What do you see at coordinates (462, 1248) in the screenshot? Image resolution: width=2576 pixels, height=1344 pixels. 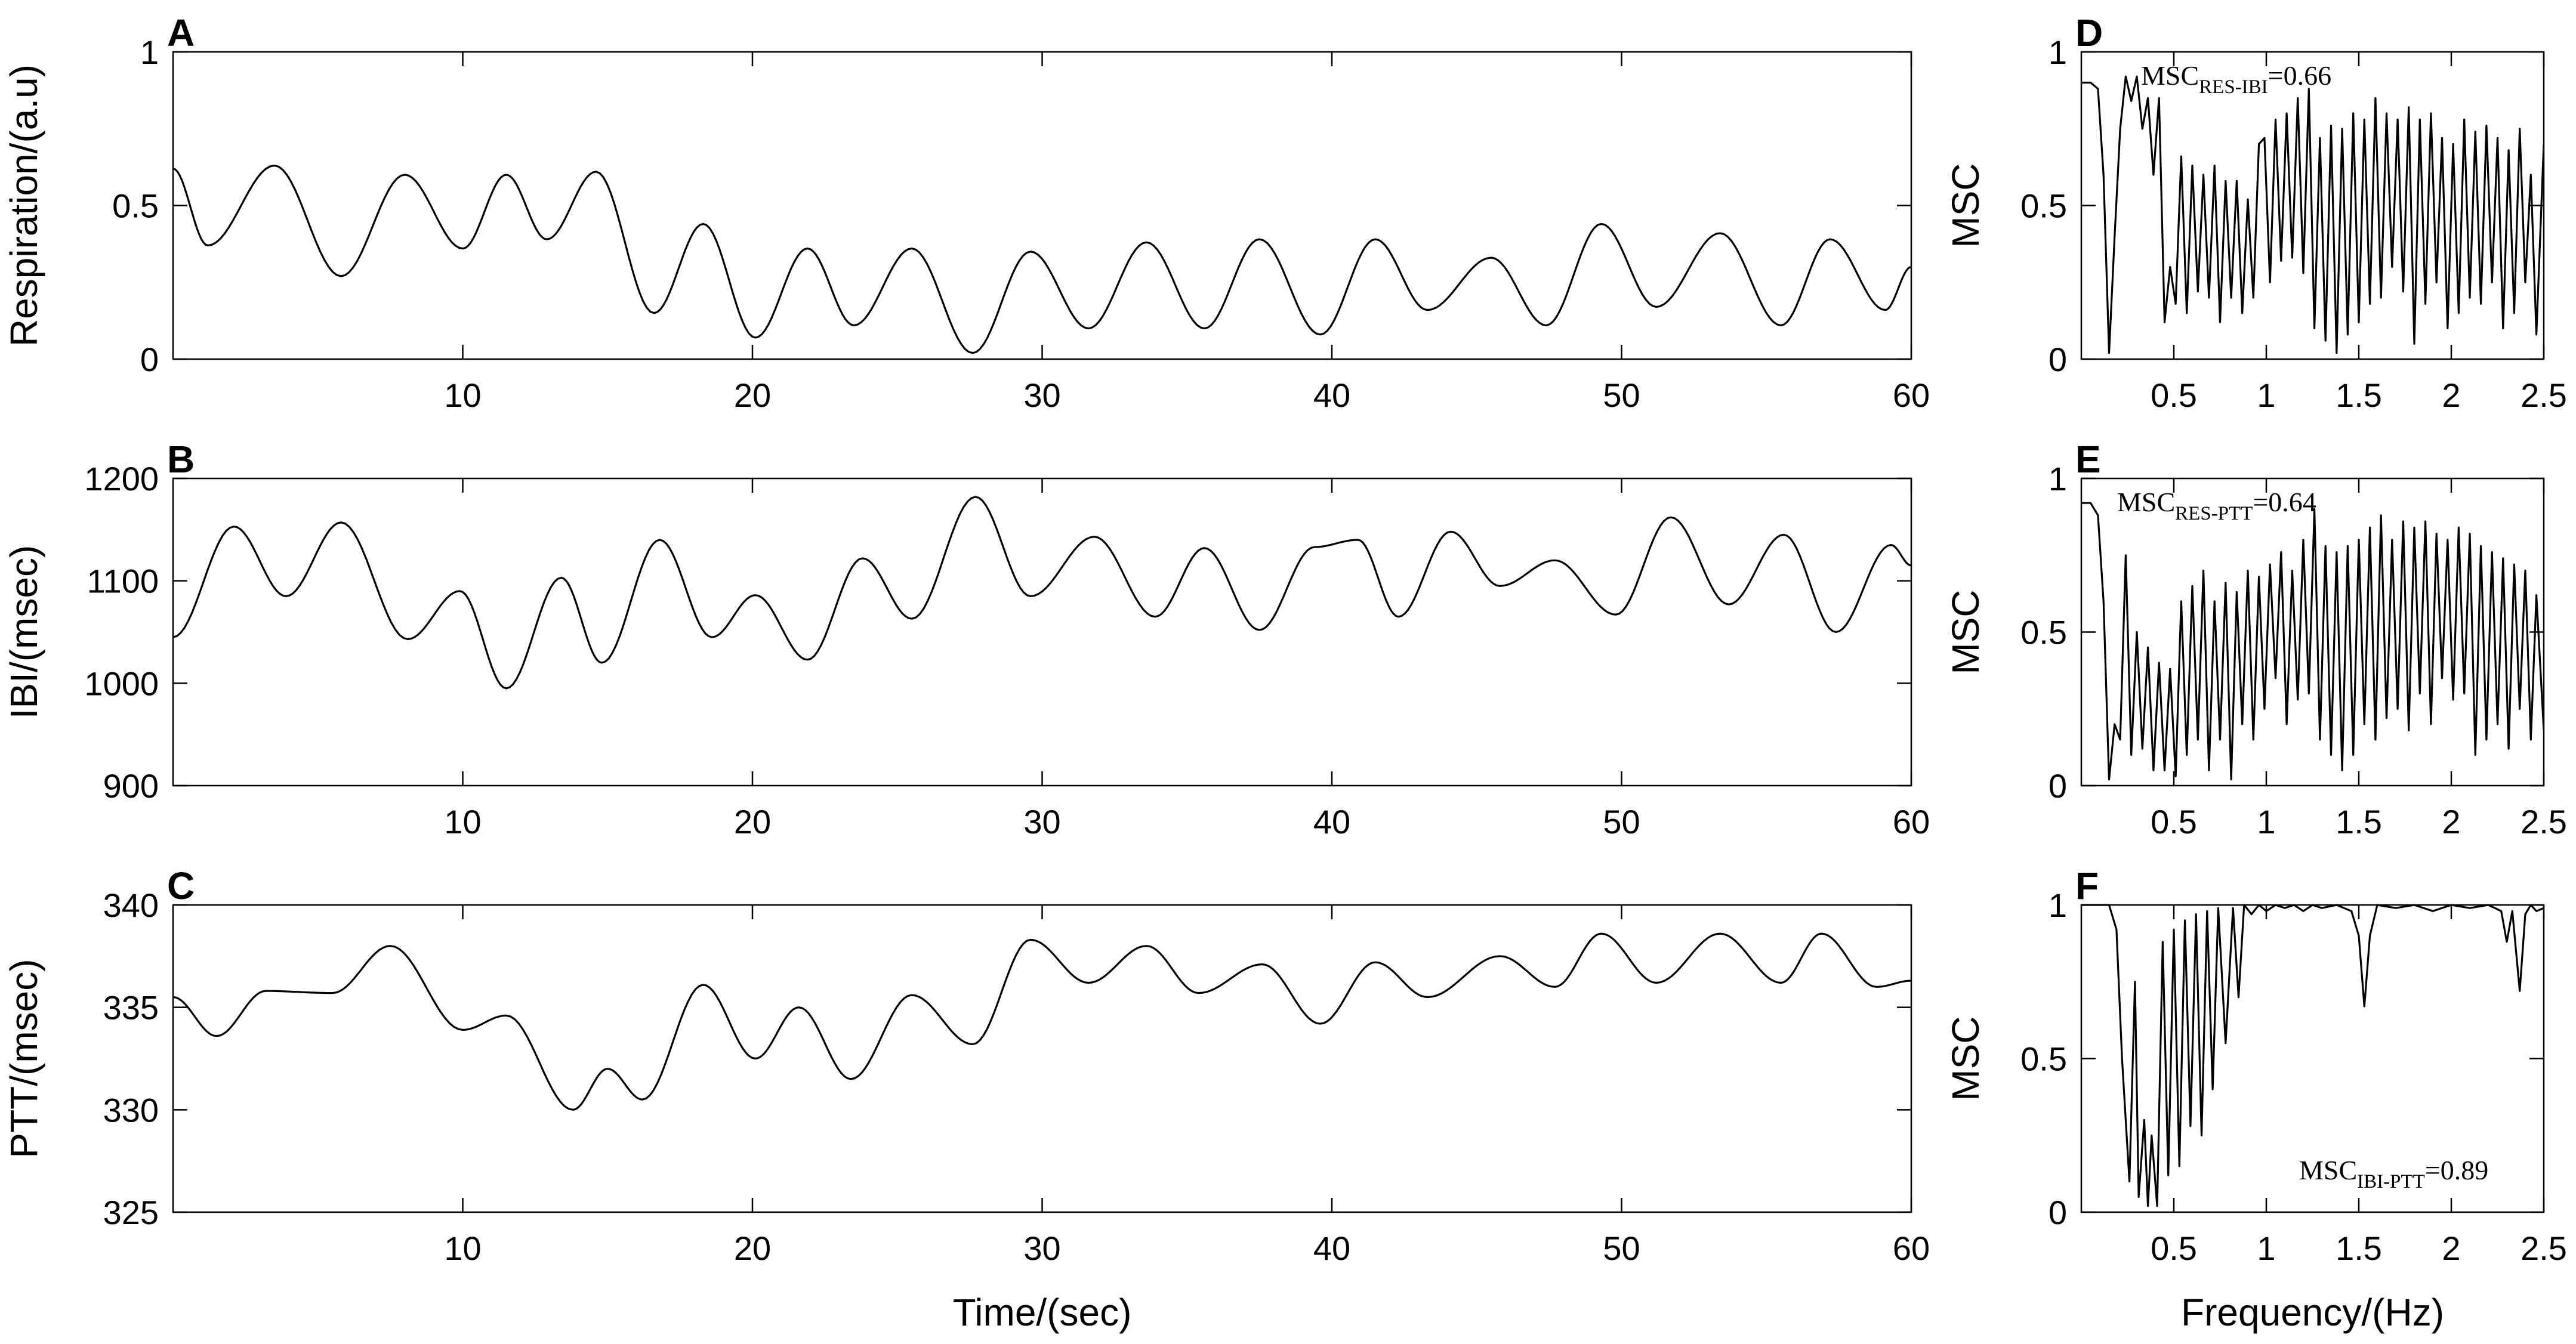 I see `panel-c-xtick-label: 10` at bounding box center [462, 1248].